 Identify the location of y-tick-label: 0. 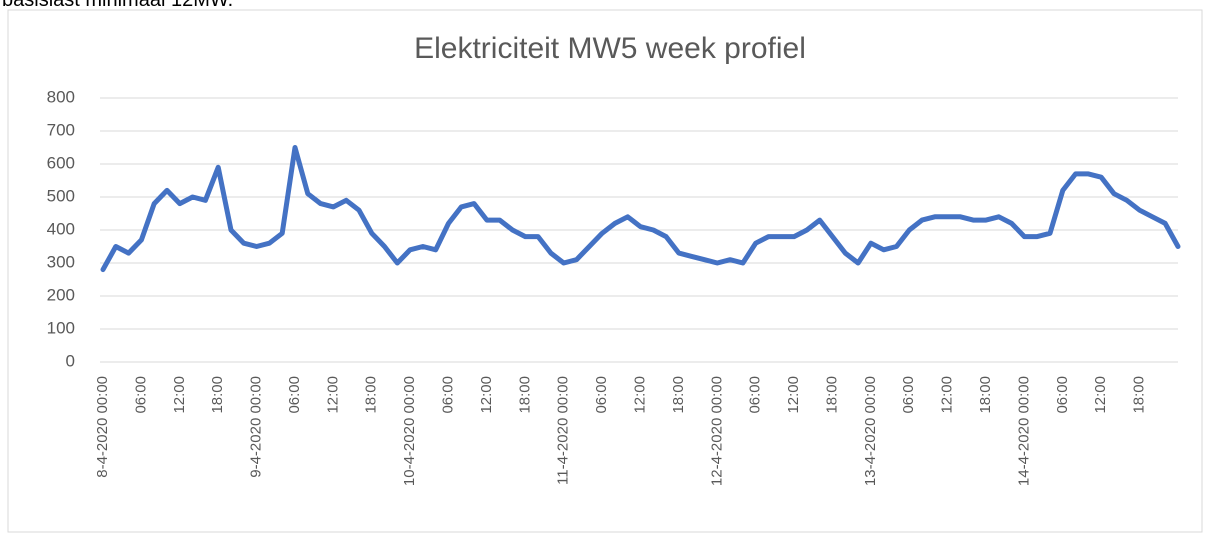
(70, 360).